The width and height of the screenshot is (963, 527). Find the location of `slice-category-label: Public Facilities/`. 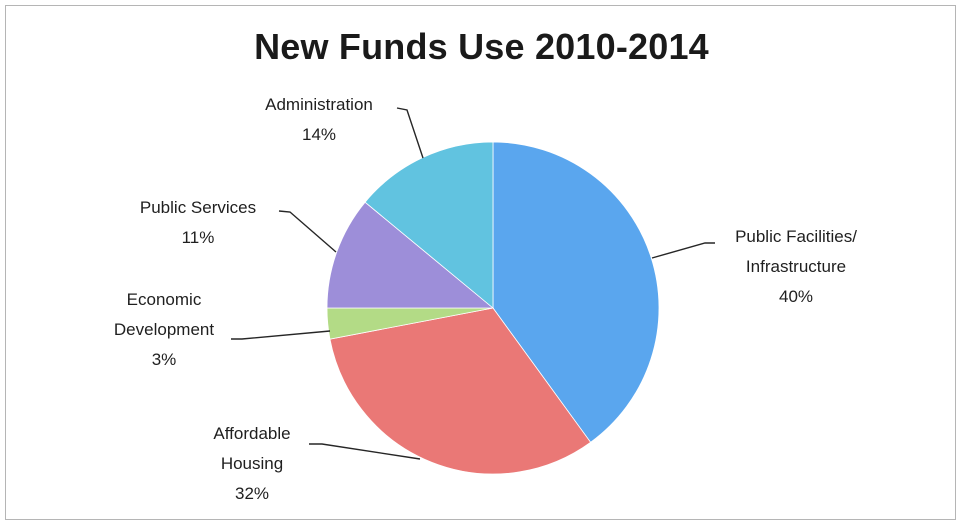

slice-category-label: Public Facilities/ is located at coordinates (796, 236).